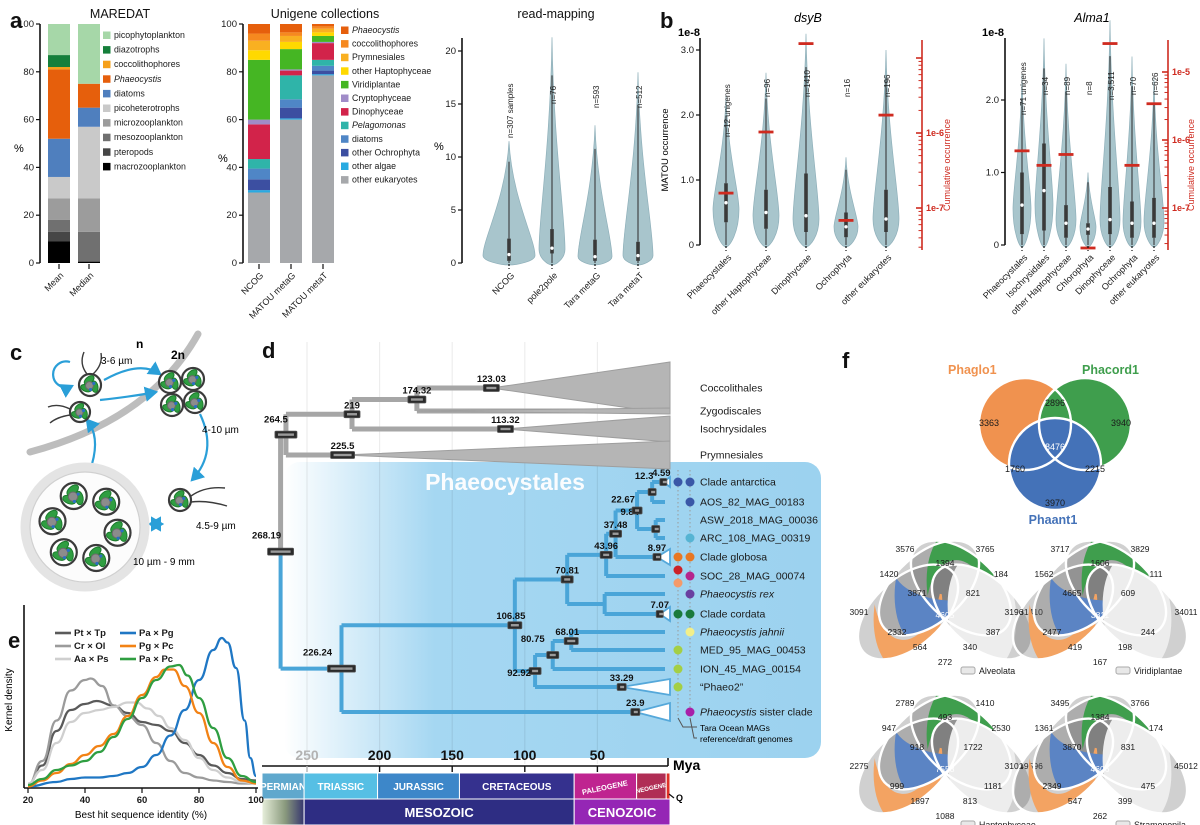 The height and width of the screenshot is (825, 1200). What do you see at coordinates (598, 755) in the screenshot?
I see `time-tick-label: 50` at bounding box center [598, 755].